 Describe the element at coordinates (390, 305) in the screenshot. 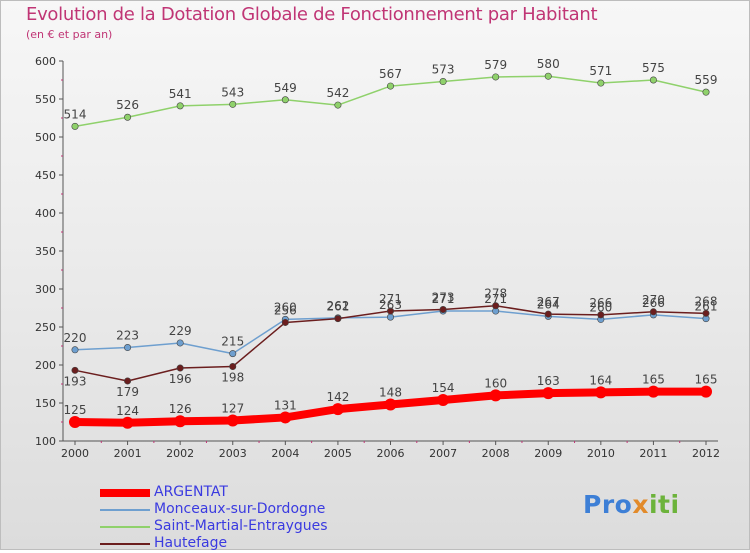

I see `data-label: 263` at that location.